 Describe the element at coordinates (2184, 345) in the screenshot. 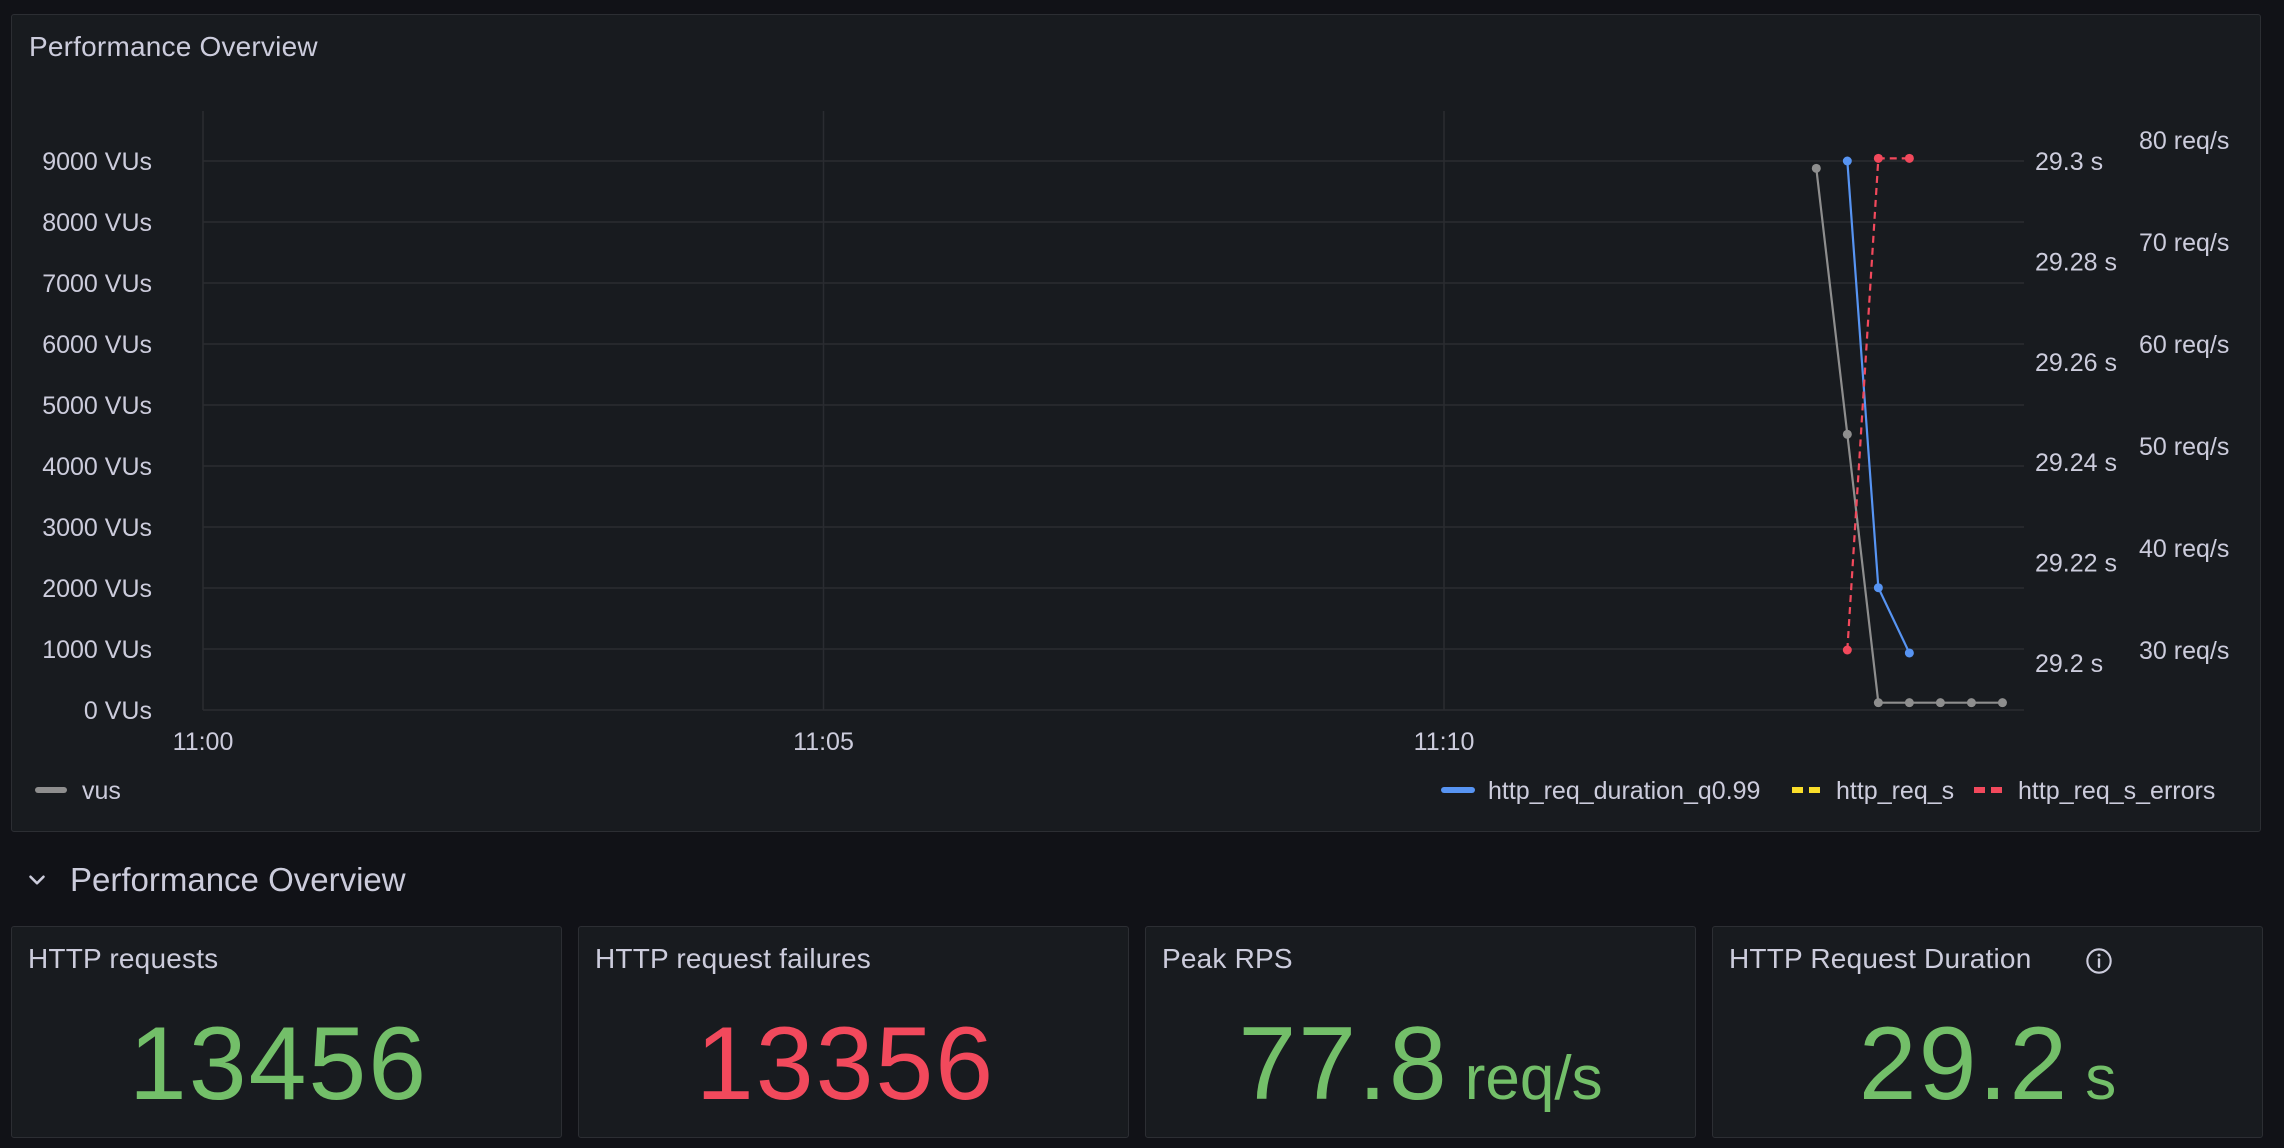

I see `y-right-rps-tick-label: 60 req/s` at that location.